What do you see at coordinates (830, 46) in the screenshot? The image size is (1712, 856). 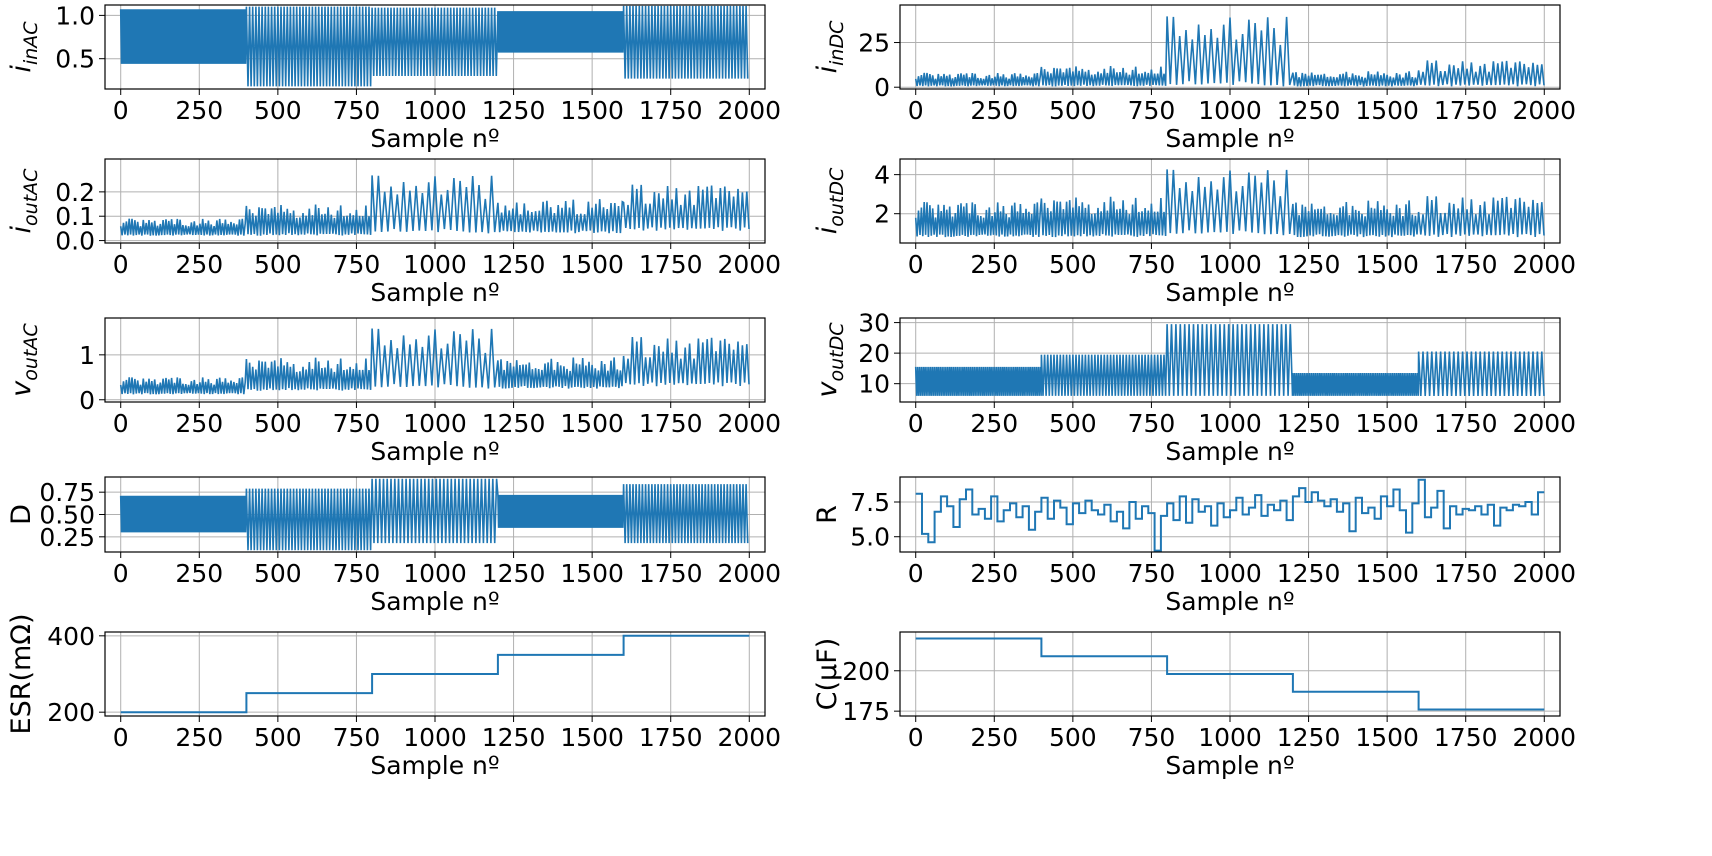 I see `y-axis-label: iinDC` at bounding box center [830, 46].